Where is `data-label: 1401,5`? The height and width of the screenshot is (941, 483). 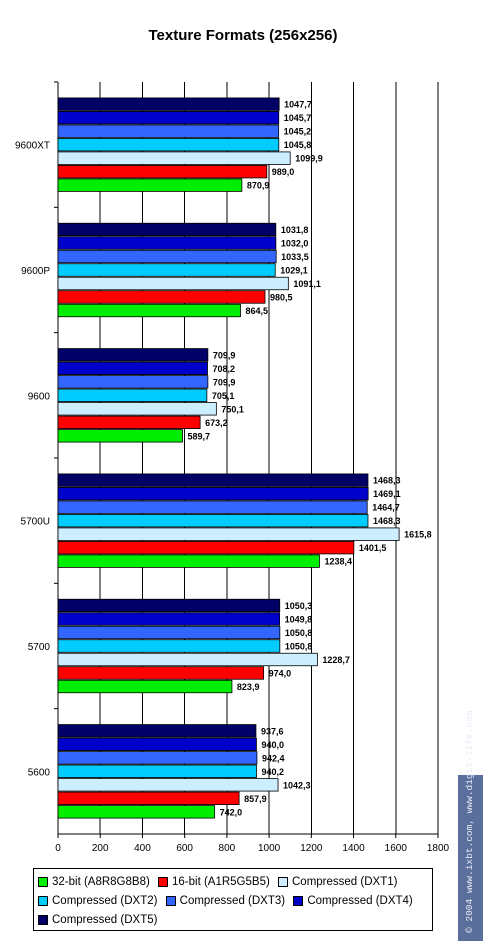
data-label: 1401,5 is located at coordinates (373, 548).